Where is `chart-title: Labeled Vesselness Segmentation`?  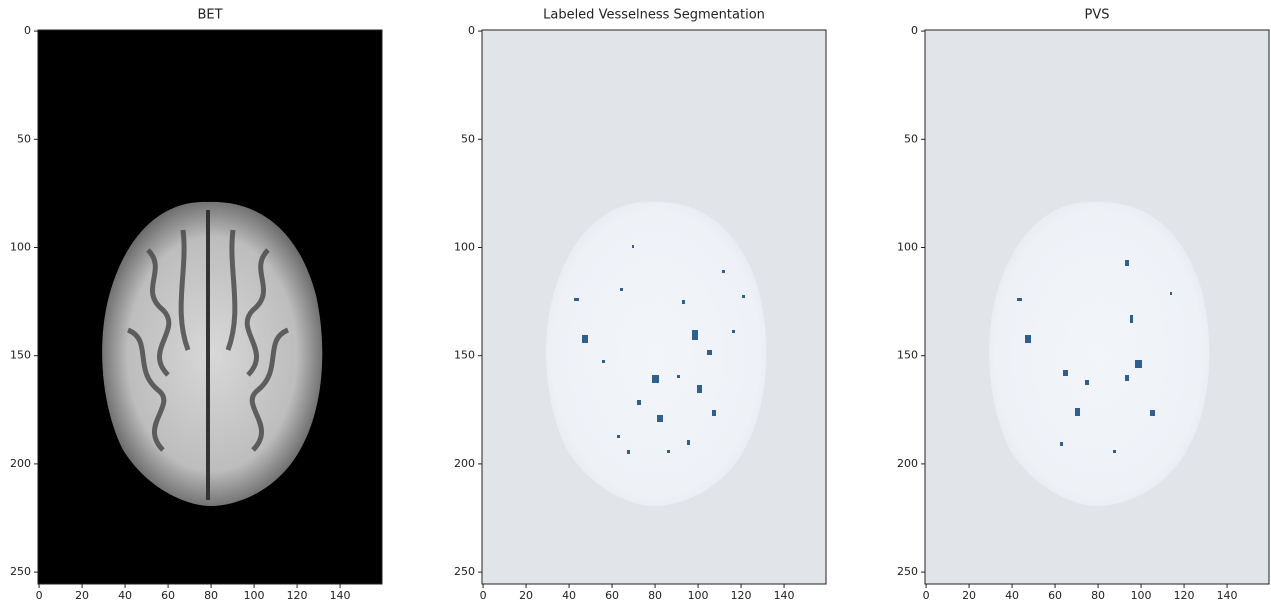
chart-title: Labeled Vesselness Segmentation is located at coordinates (654, 15).